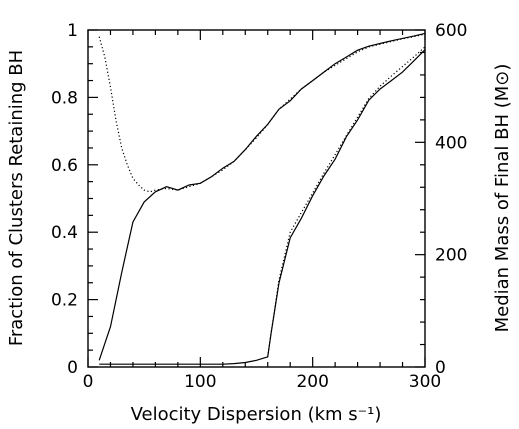 This screenshot has width=519, height=429. Describe the element at coordinates (64, 166) in the screenshot. I see `y-left-tick-label: 0.6` at that location.